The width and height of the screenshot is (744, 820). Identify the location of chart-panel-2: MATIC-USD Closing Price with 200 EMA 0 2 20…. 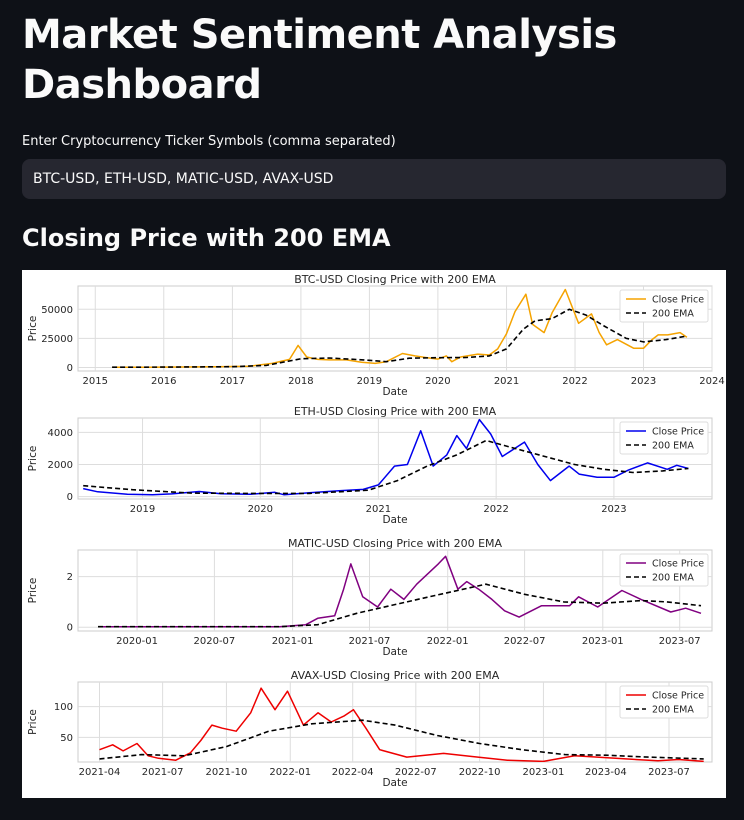
(370, 597).